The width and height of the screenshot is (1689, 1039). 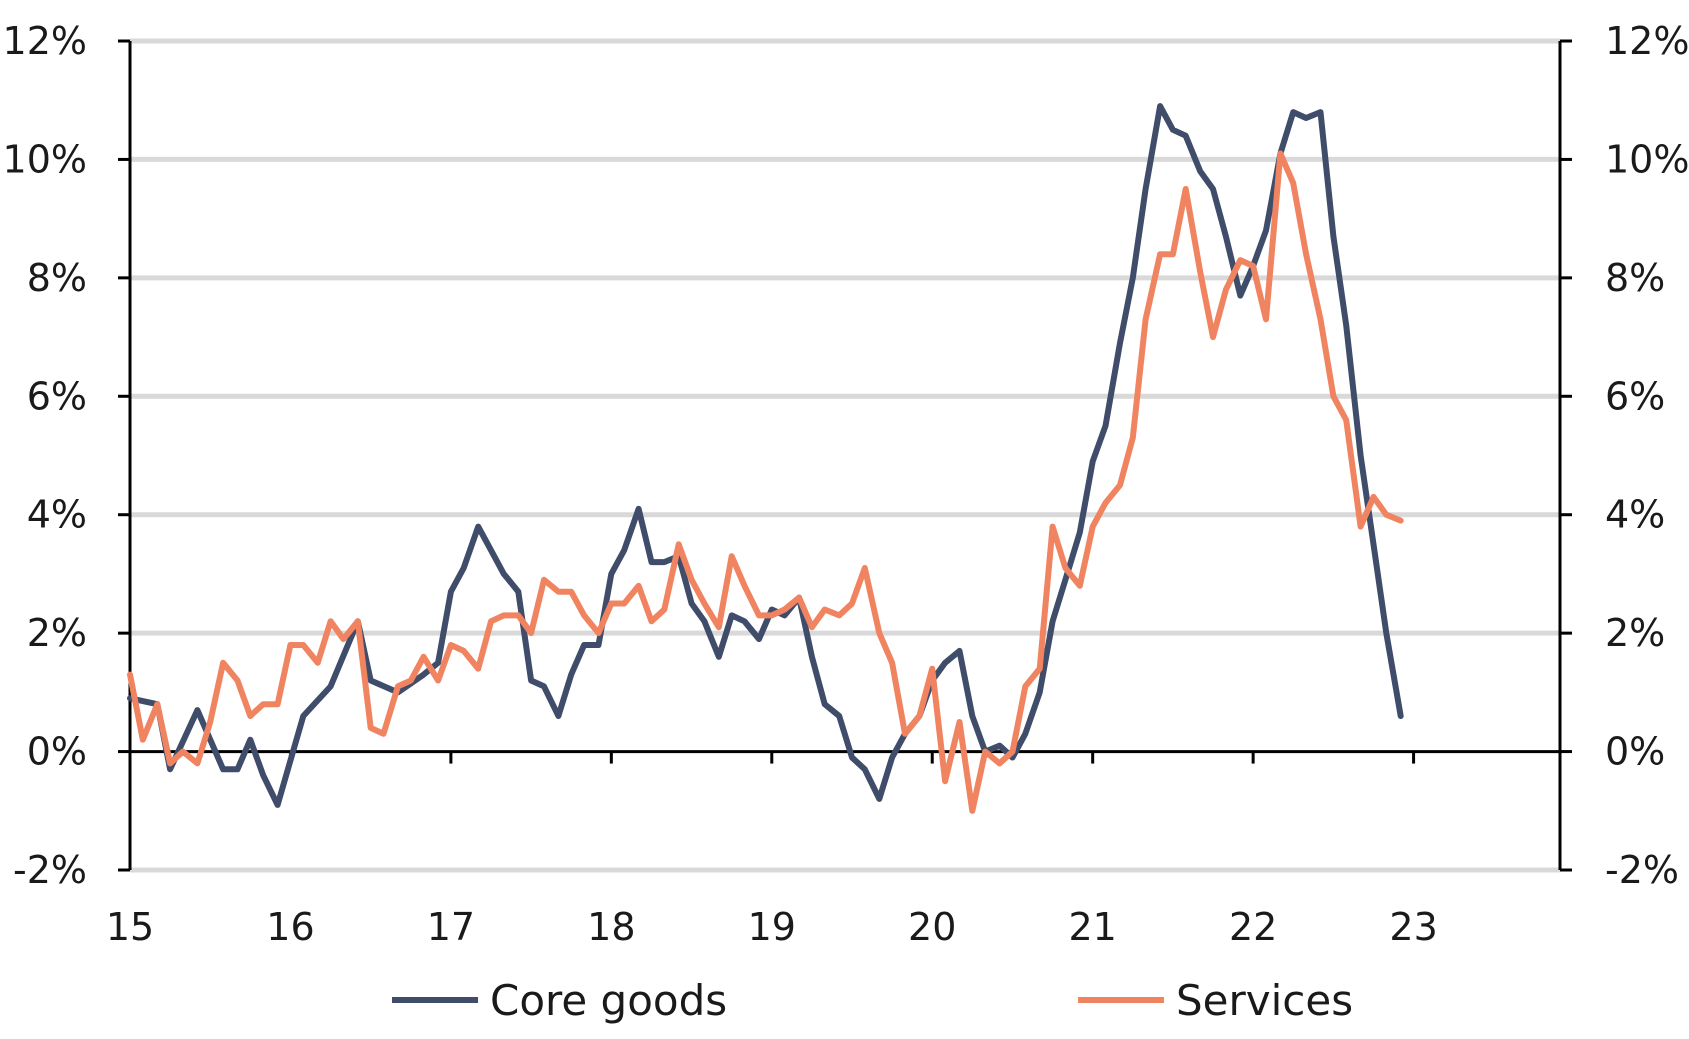 What do you see at coordinates (1635, 752) in the screenshot?
I see `right-y-tick-label: 0%` at bounding box center [1635, 752].